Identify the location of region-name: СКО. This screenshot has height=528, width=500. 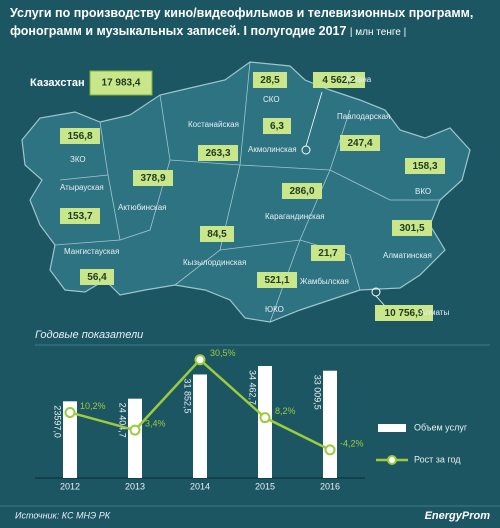
(271, 99).